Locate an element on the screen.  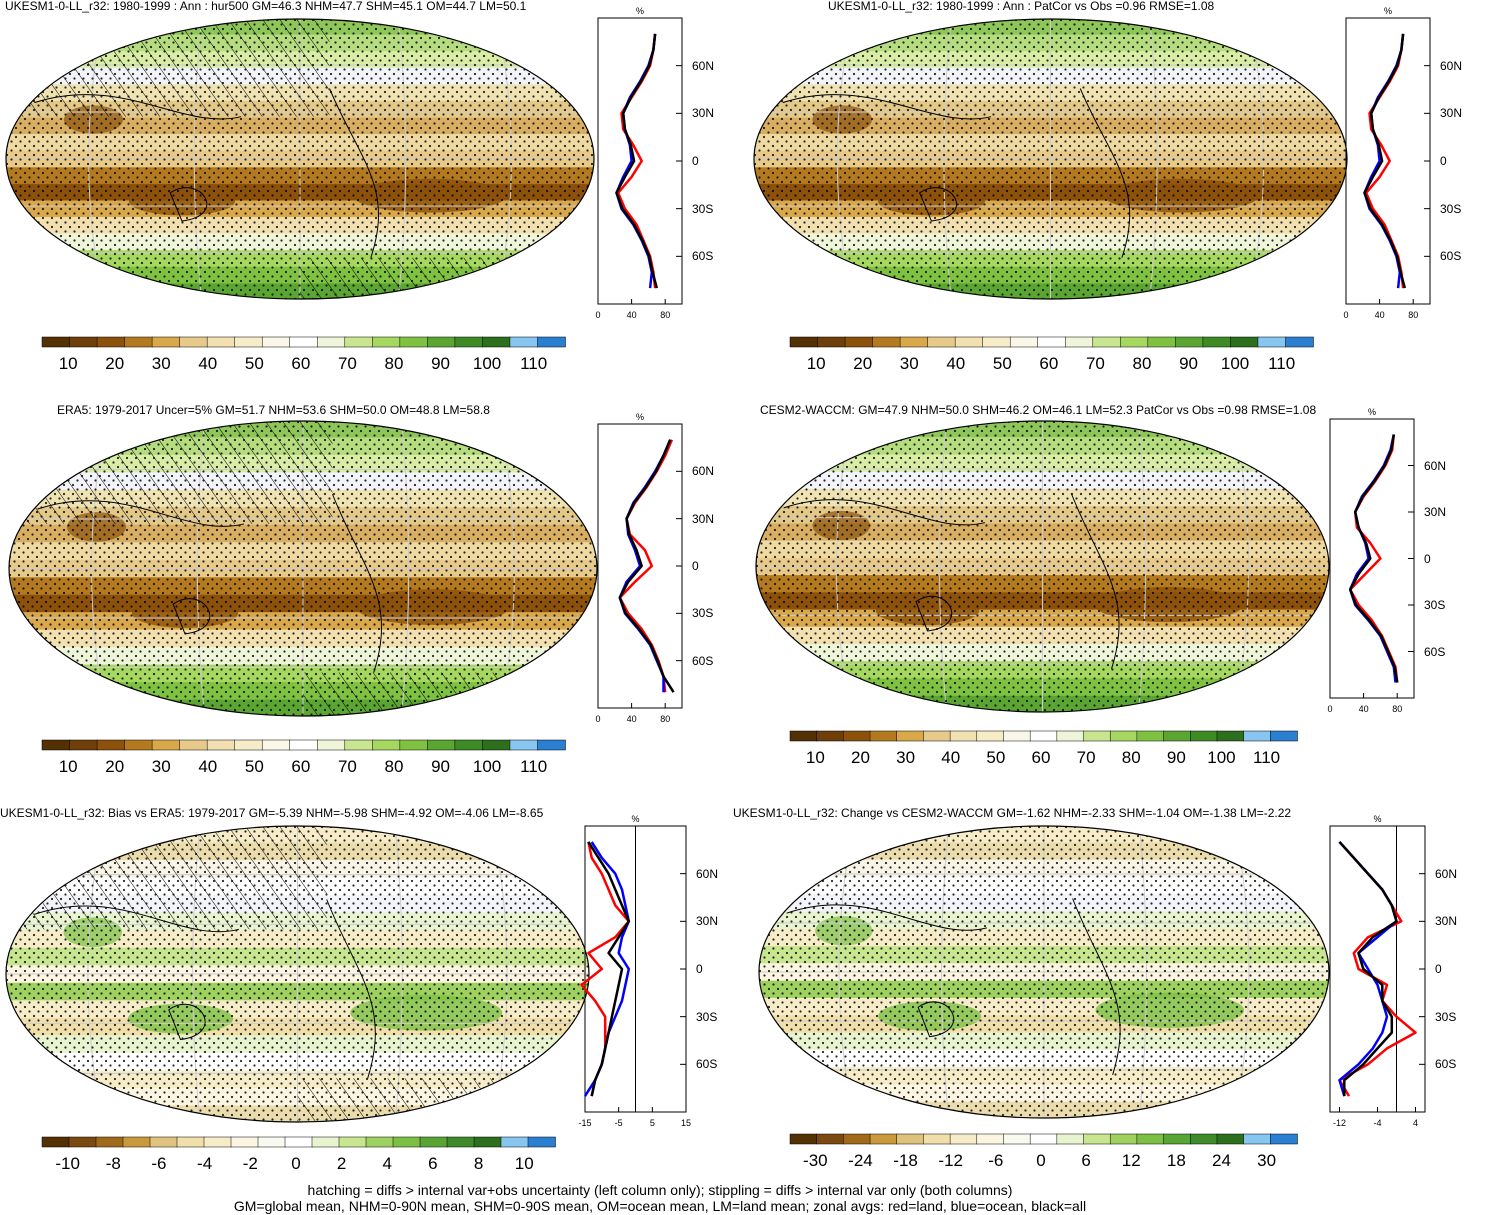
colorbar: -30 -24 -18 -12 -6 0 6 12 18 24 30 is located at coordinates (1043, 1151).